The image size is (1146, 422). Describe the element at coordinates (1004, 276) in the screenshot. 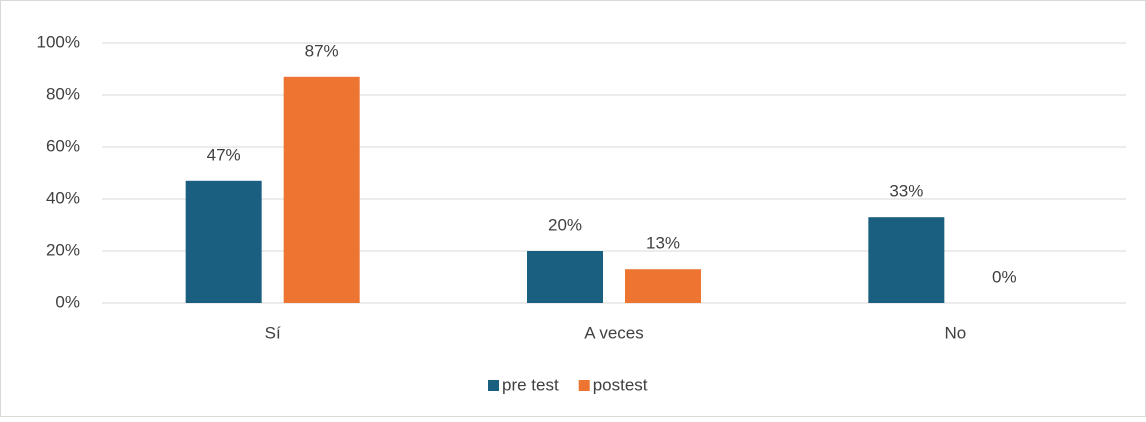

I see `data-label: 0%` at that location.